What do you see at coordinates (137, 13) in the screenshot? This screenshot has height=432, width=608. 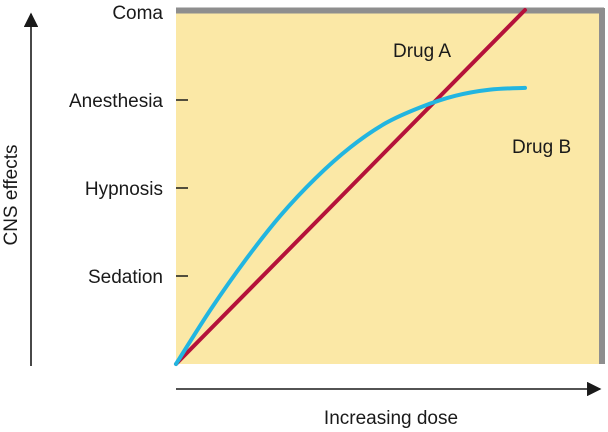 I see `y-tick-label-coma: Coma` at bounding box center [137, 13].